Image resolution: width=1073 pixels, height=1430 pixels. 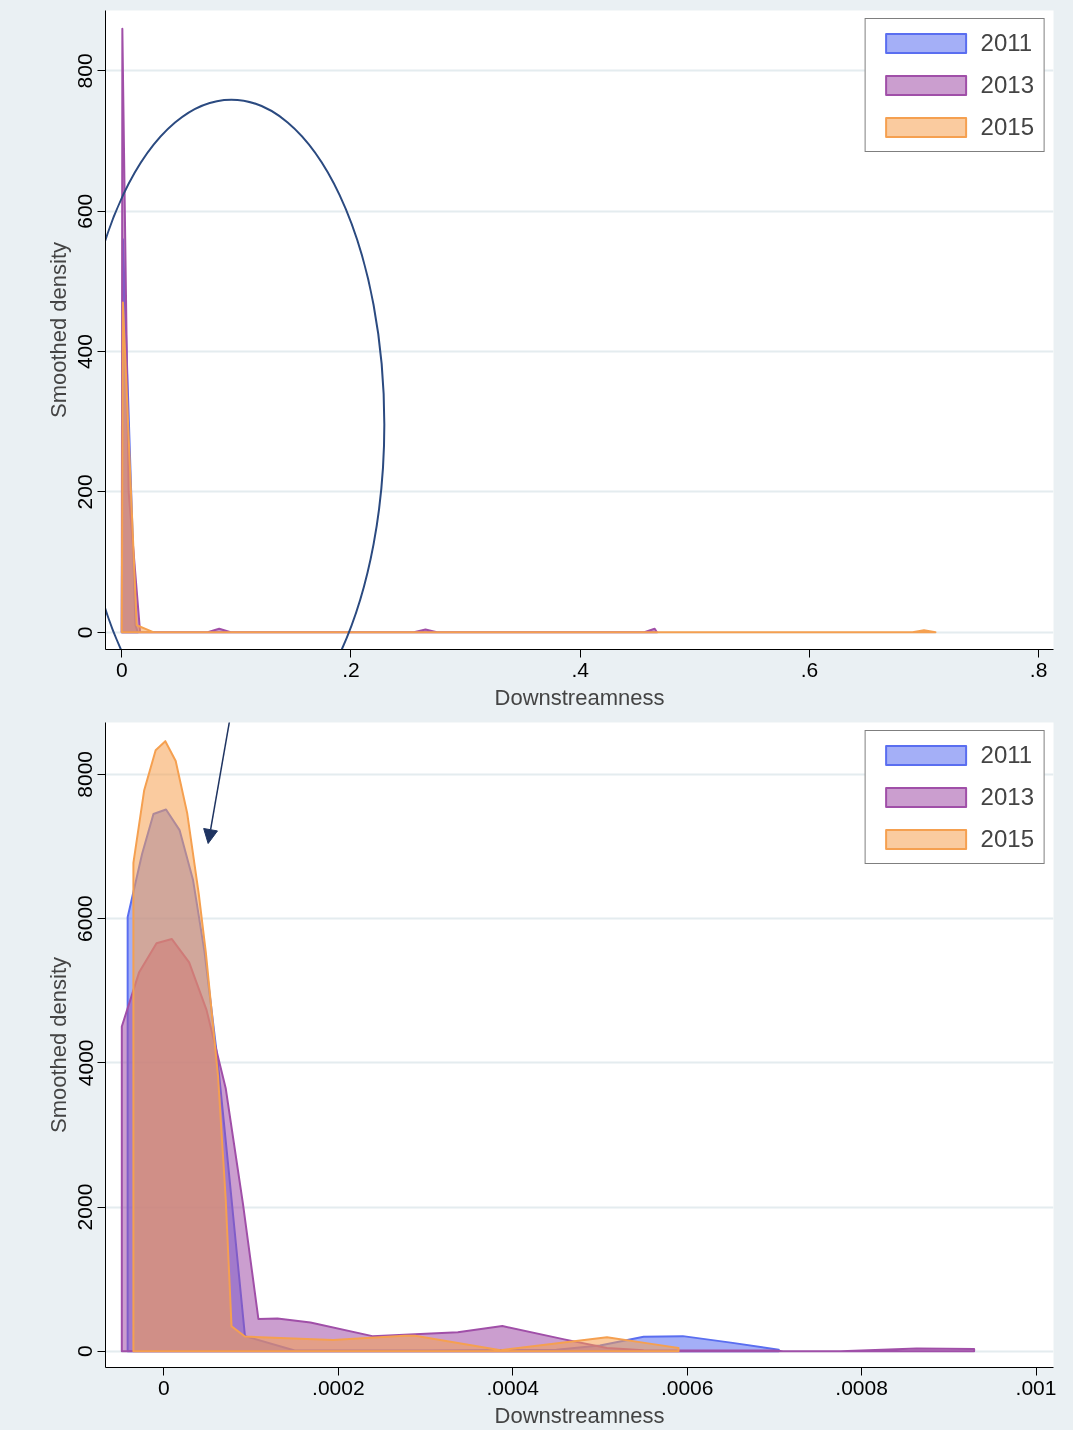 What do you see at coordinates (513, 1387) in the screenshot?
I see `x-tick-label: .0004` at bounding box center [513, 1387].